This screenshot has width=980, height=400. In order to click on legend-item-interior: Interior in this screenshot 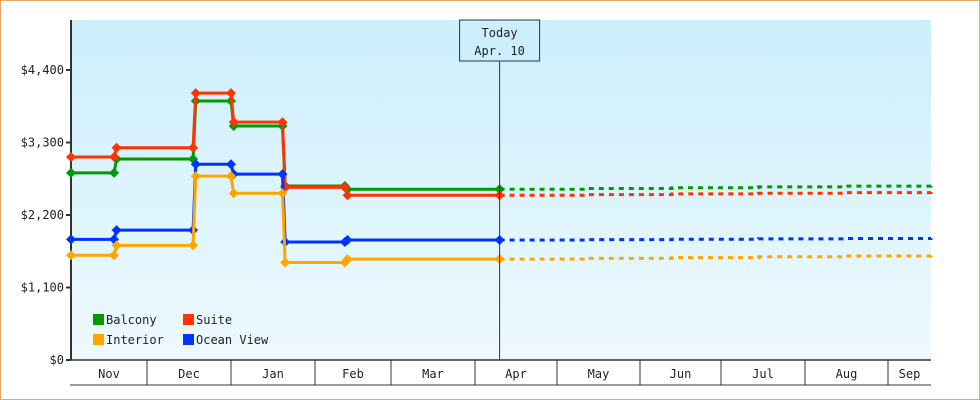, I will do `click(128, 340)`.